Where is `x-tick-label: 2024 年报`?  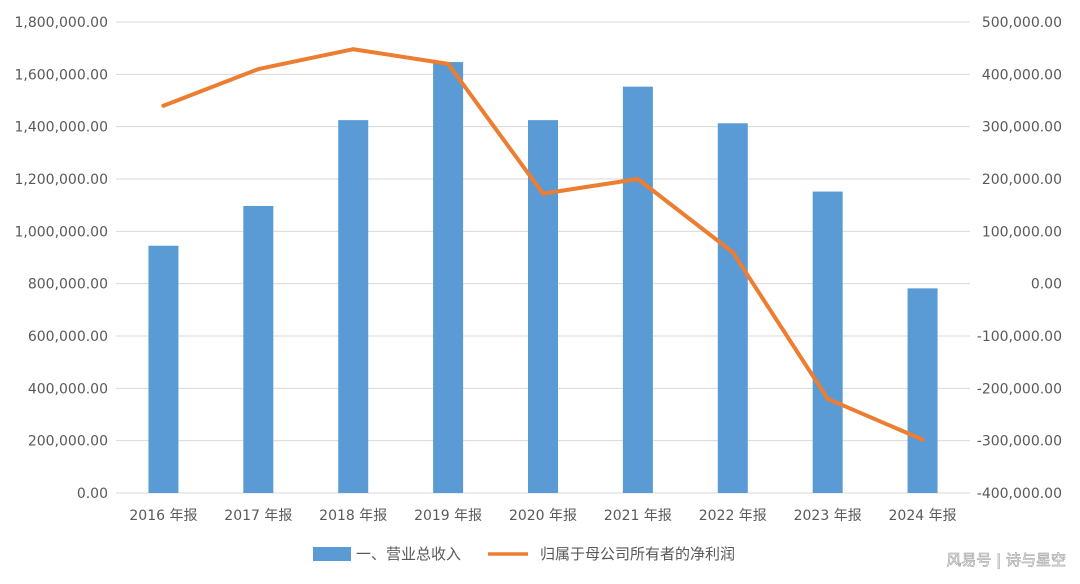
x-tick-label: 2024 年报 is located at coordinates (923, 516).